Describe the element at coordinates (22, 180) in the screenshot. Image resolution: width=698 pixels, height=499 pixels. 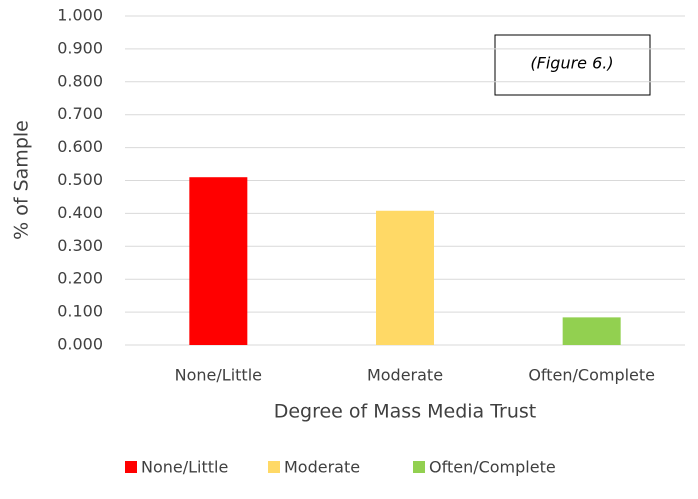
I see `y-axis-title: % of Sample` at that location.